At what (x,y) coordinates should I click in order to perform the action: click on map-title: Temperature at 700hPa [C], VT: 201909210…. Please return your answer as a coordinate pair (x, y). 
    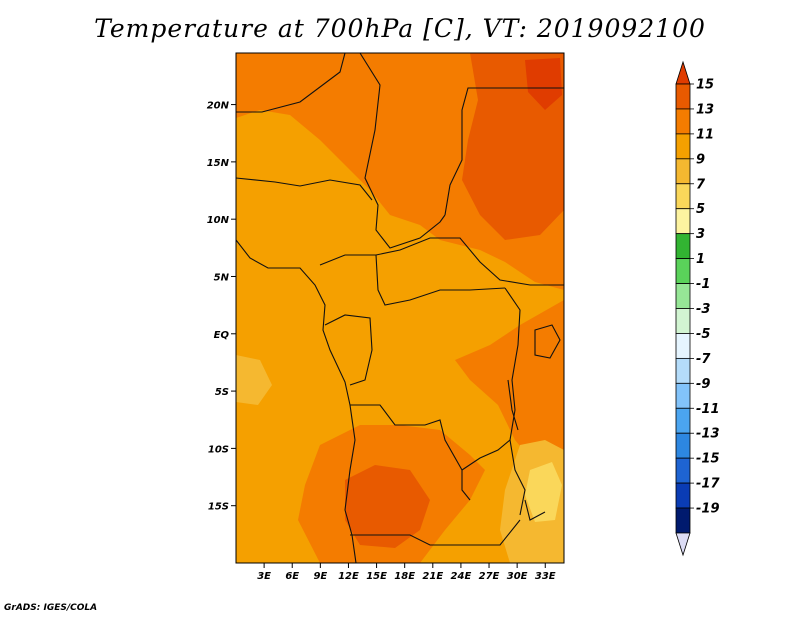
    Looking at the image, I should click on (400, 28).